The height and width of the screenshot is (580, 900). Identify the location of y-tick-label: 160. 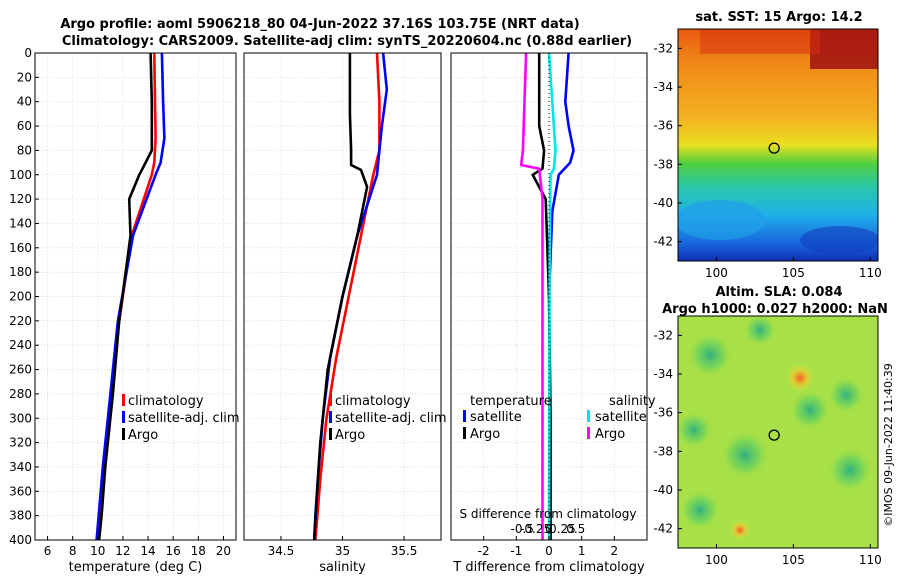
(20, 248).